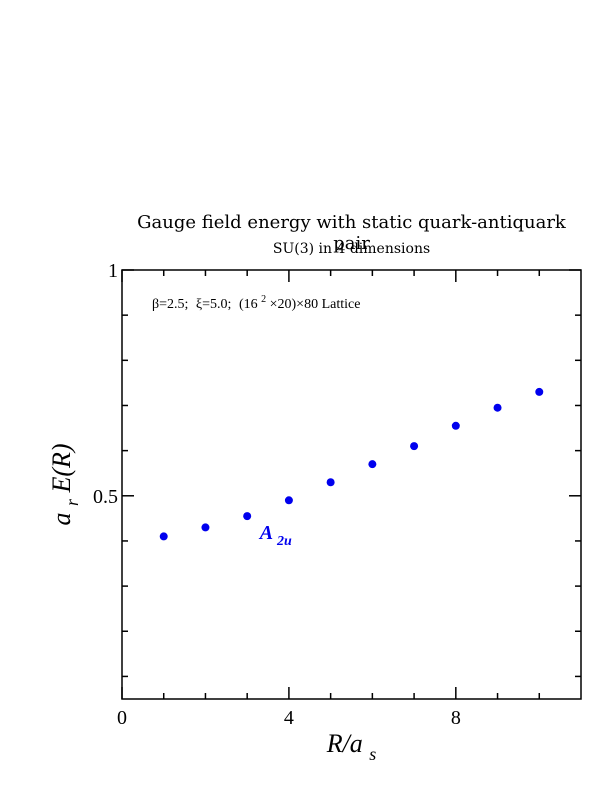 The image size is (612, 792). Describe the element at coordinates (289, 718) in the screenshot. I see `x-tick-label: 4` at that location.